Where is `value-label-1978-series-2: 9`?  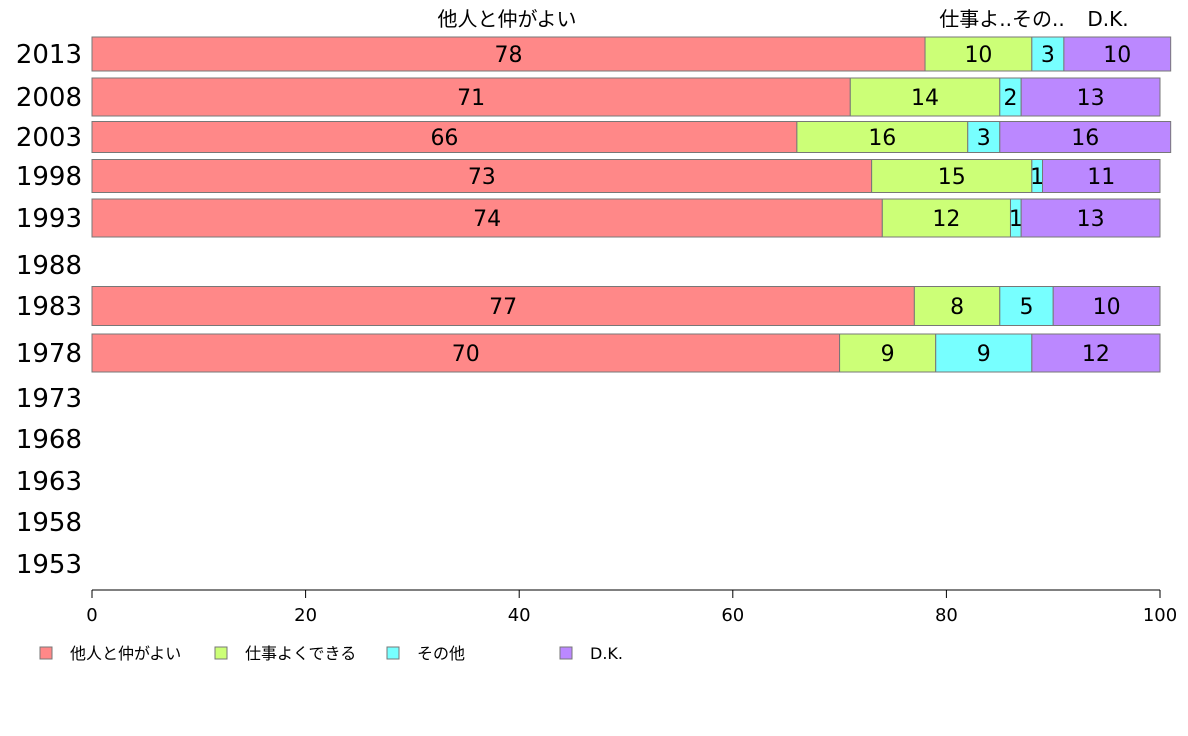
value-label-1978-series-2: 9 is located at coordinates (984, 354).